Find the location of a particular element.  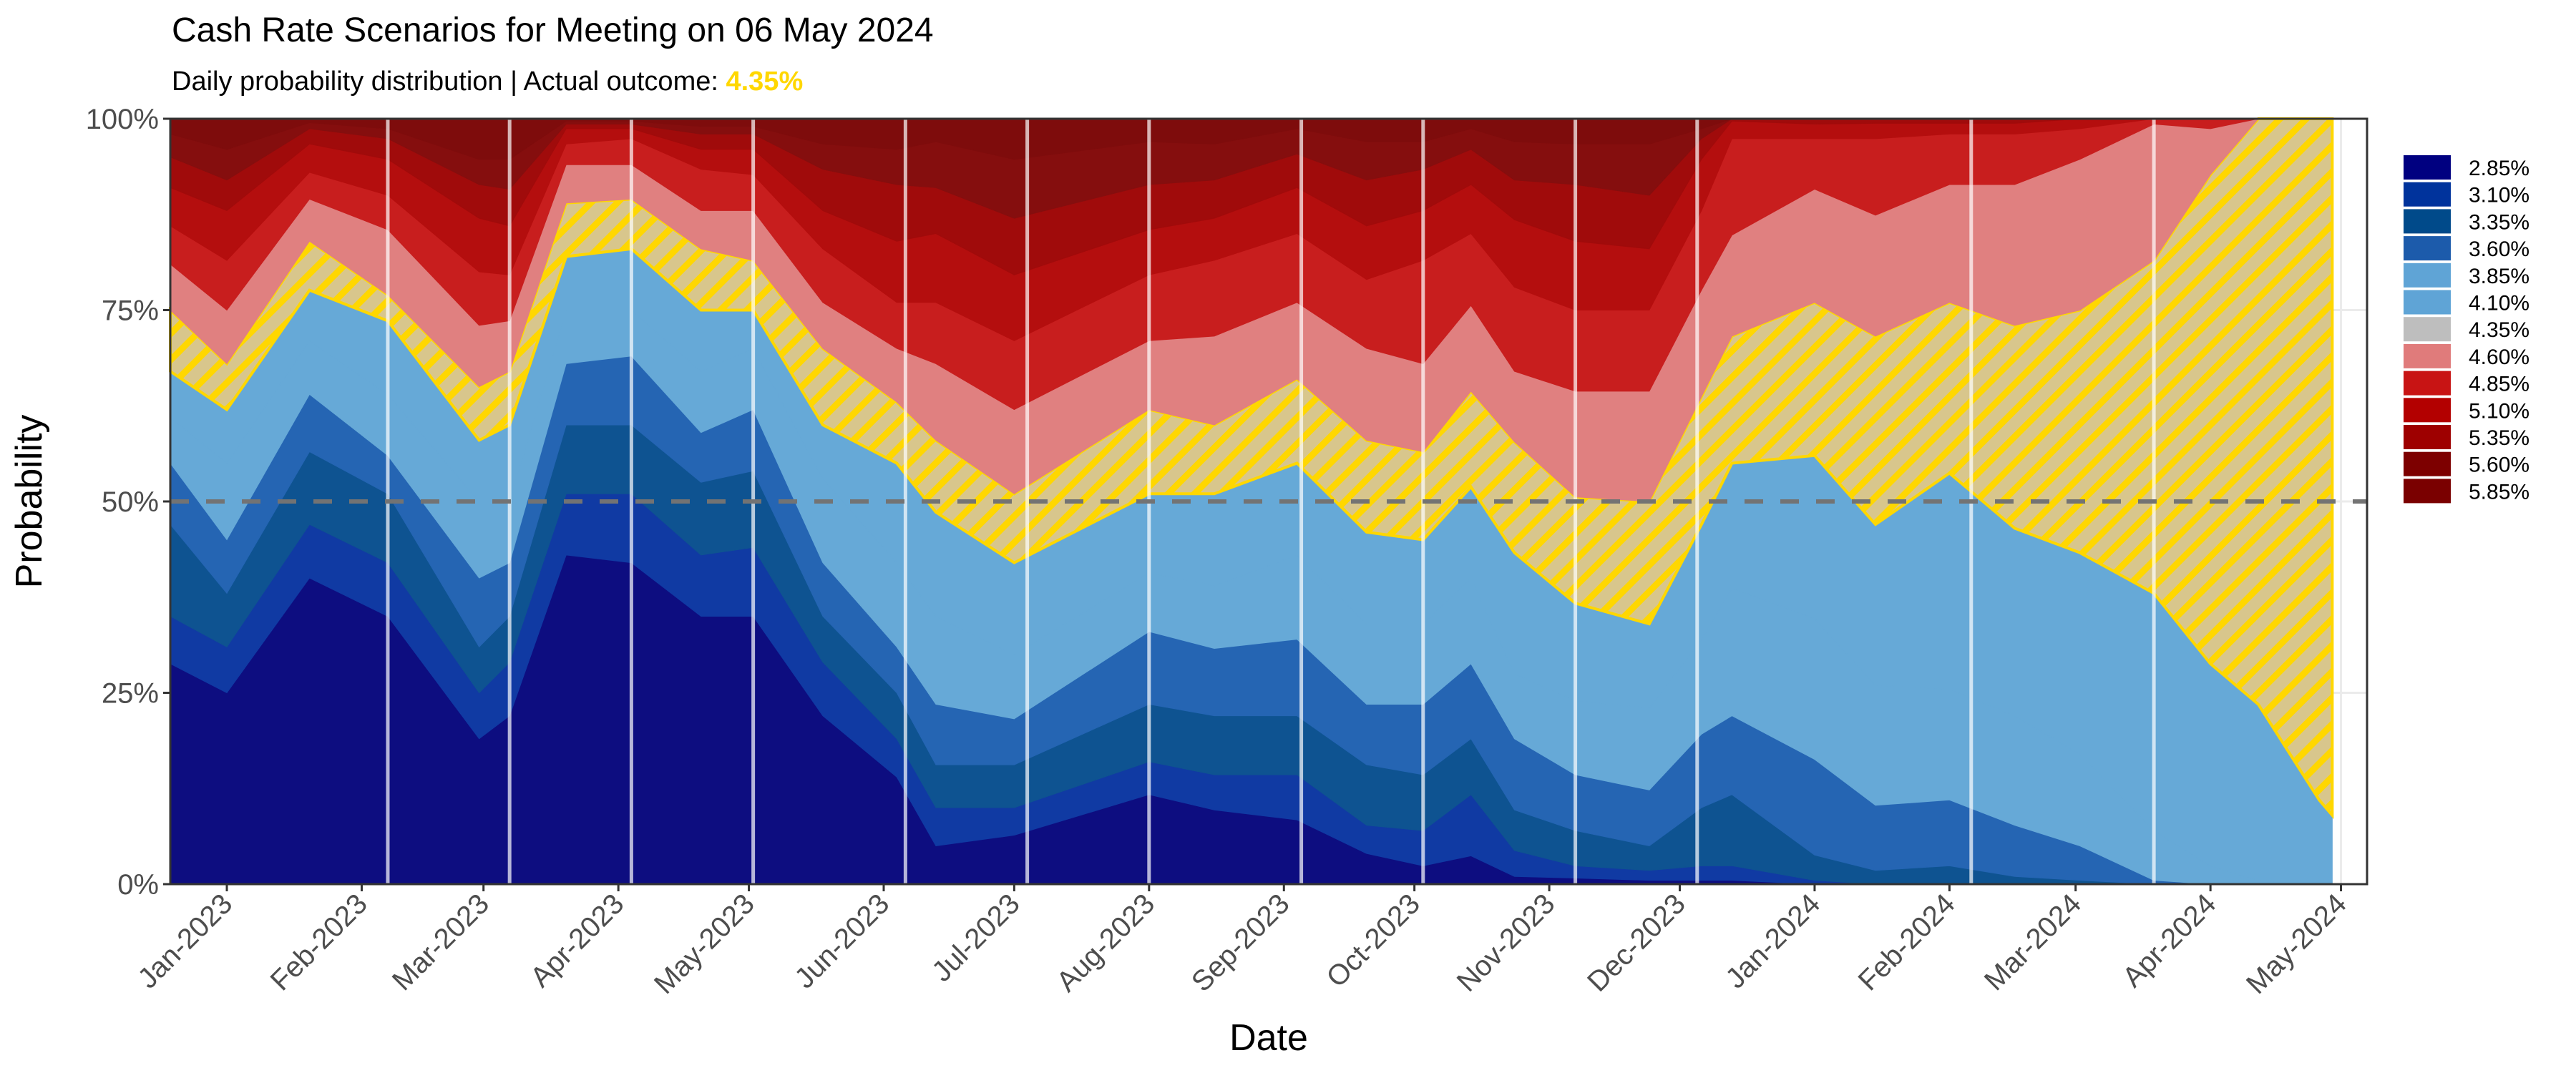

x-tick-label: Dec-2023 is located at coordinates (1636, 943).